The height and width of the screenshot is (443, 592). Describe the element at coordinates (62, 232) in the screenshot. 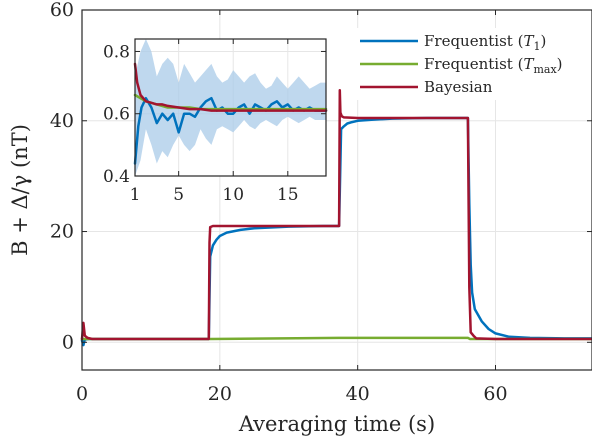

I see `main-y-tick-label: 20` at that location.